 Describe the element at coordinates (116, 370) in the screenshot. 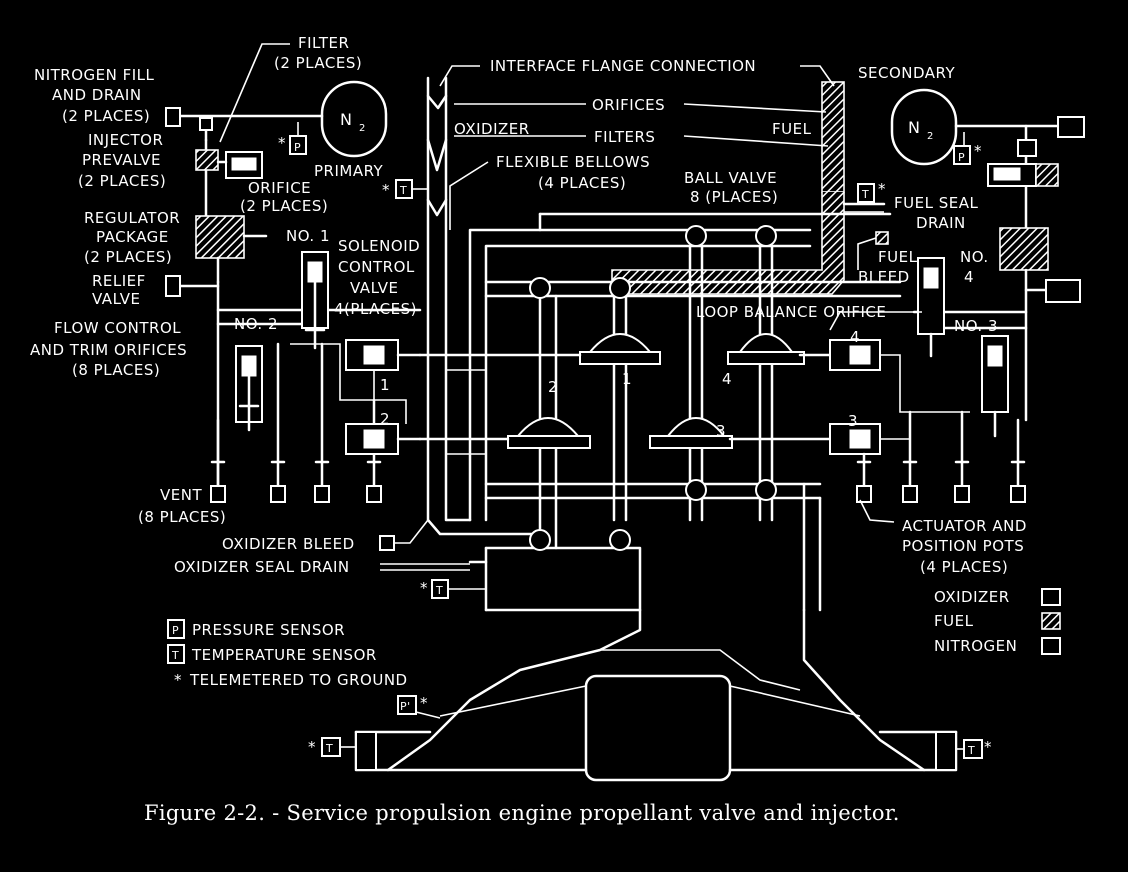

I see `label-flow-control-3: (8 PLACES)` at that location.